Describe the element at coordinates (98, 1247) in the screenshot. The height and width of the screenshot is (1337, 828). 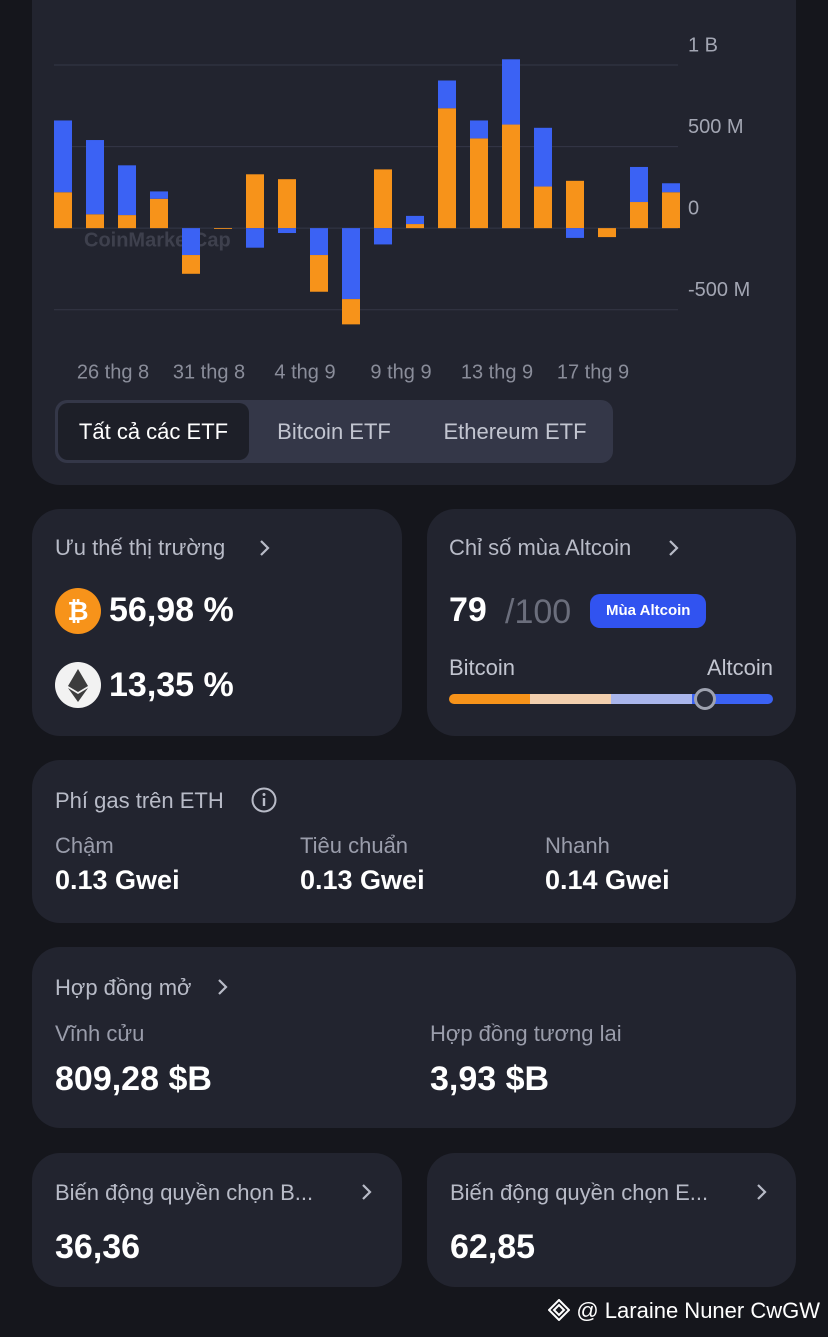
I see `options-value: 36,36` at that location.